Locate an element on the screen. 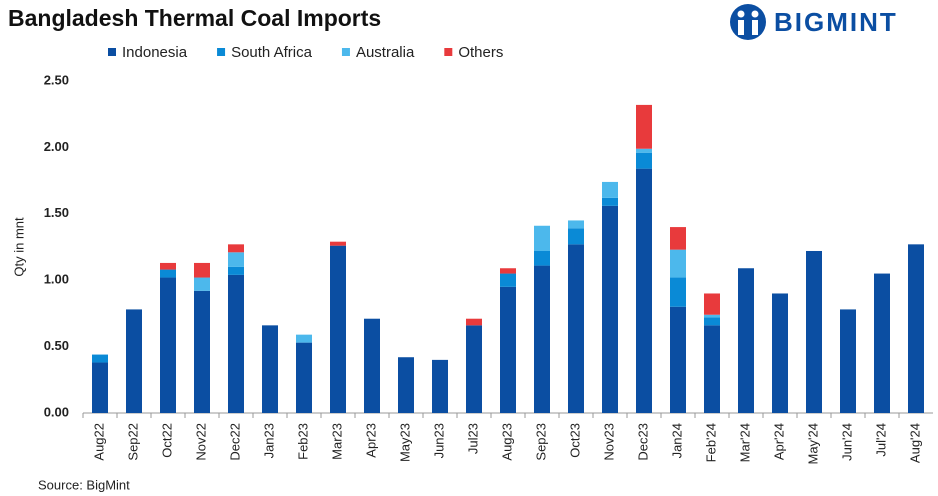 The image size is (938, 496). x-tick-label: Mar'24 is located at coordinates (744, 442).